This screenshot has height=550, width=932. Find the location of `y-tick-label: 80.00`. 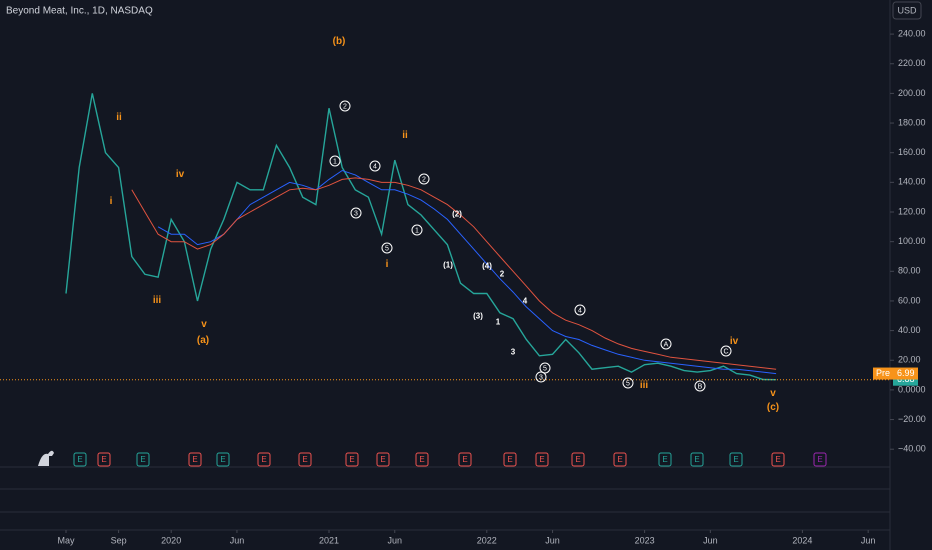

y-tick-label: 80.00 is located at coordinates (909, 271).